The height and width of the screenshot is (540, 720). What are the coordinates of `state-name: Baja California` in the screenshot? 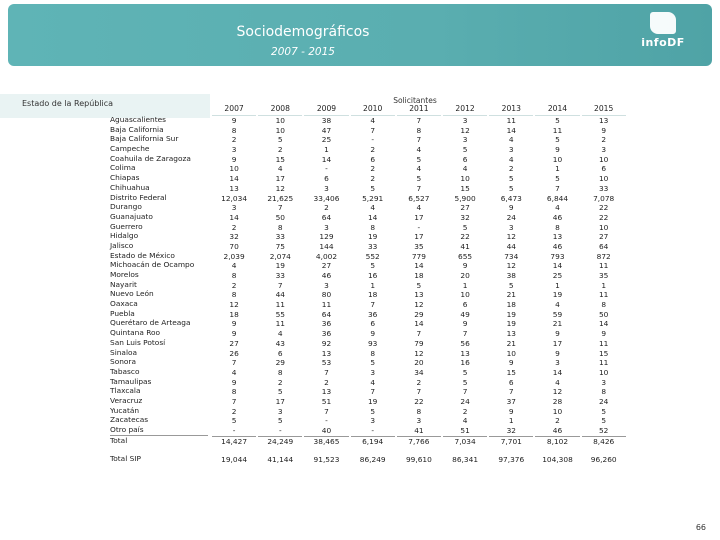 It's located at (137, 129).